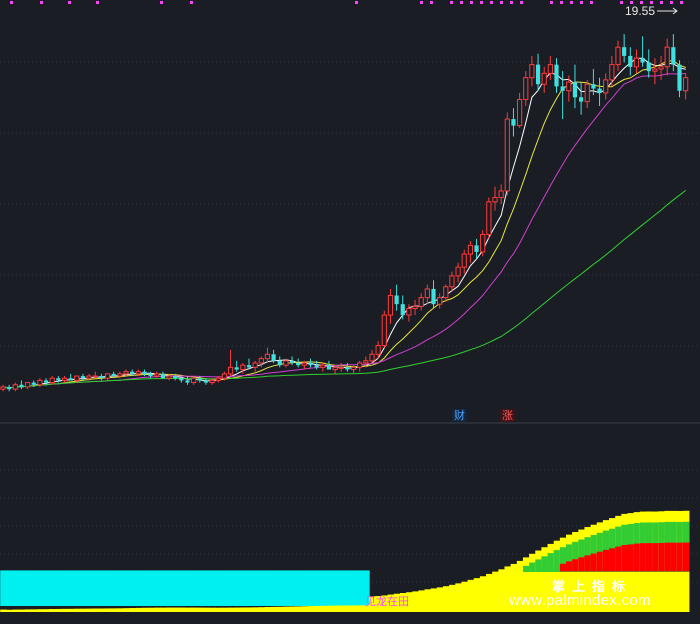  I want to click on price-arrow, so click(667, 11).